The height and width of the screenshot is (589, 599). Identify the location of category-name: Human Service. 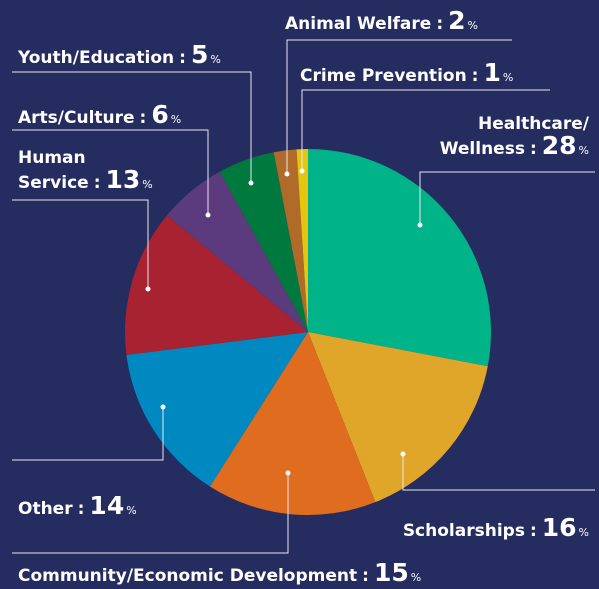
(53, 170).